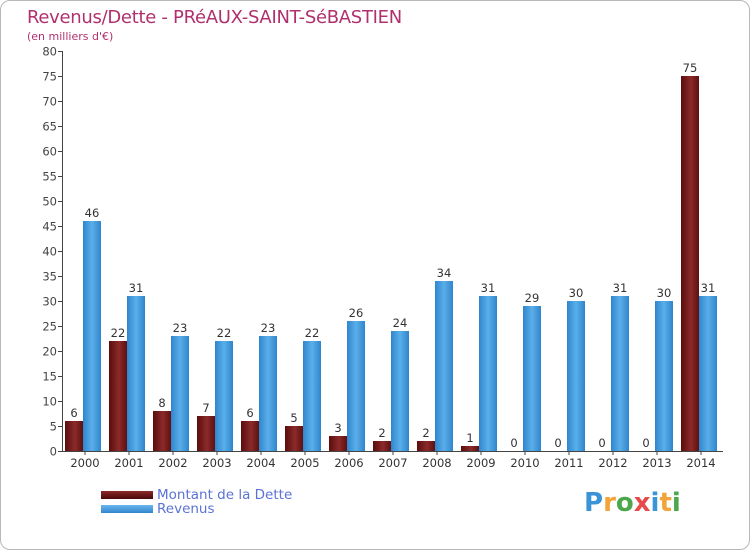  Describe the element at coordinates (392, 463) in the screenshot. I see `x-tick-label: 2007` at that location.